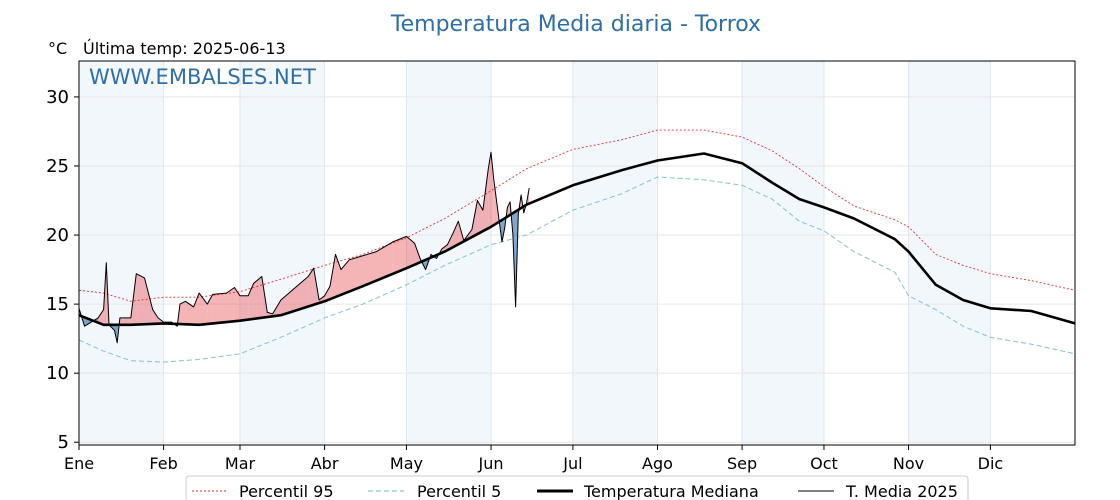 This screenshot has height=500, width=1120. Describe the element at coordinates (908, 463) in the screenshot. I see `x-tick-label-nov: Nov` at that location.